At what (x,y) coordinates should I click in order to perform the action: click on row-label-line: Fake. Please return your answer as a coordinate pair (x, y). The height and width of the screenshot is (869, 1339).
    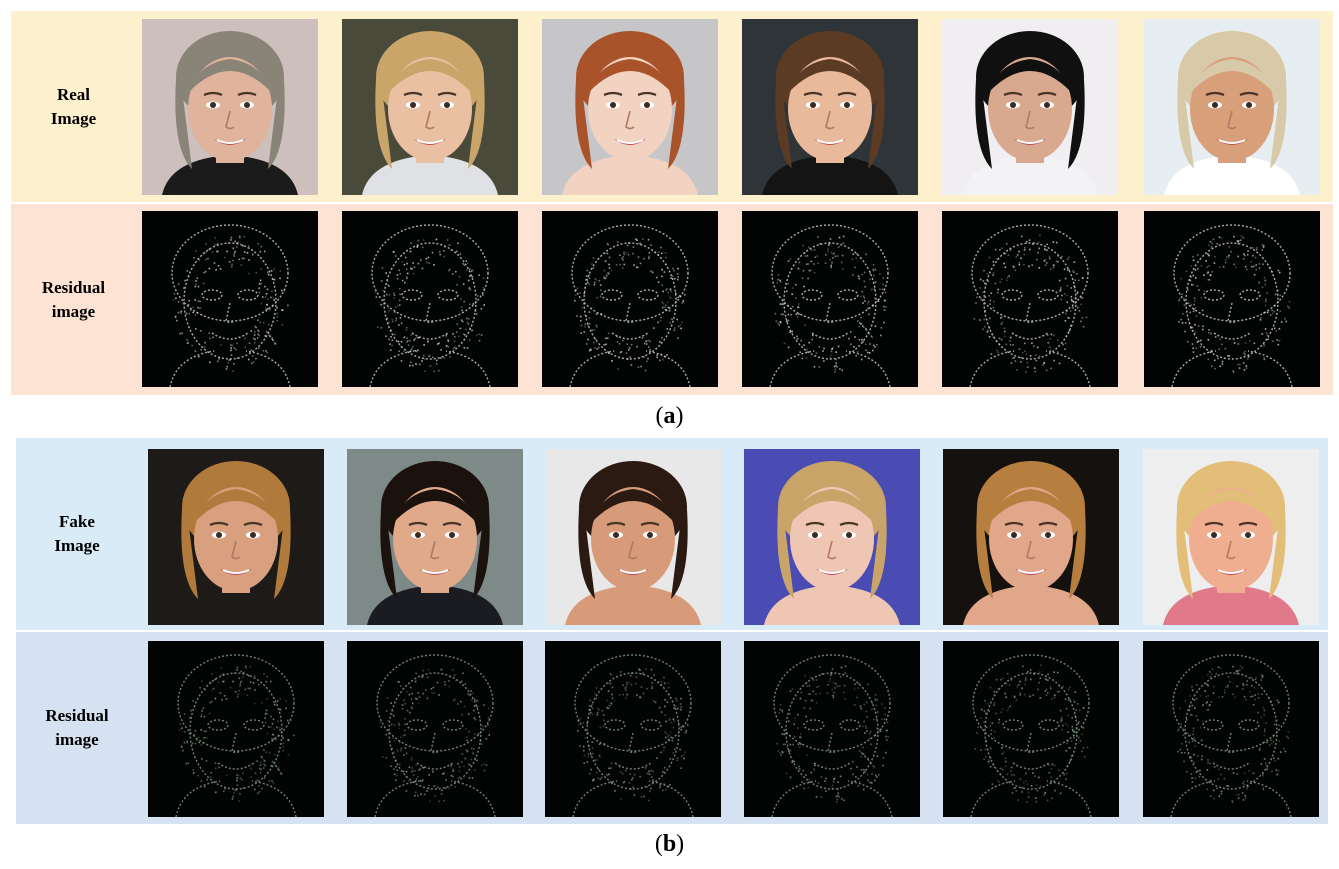
    Looking at the image, I should click on (77, 521).